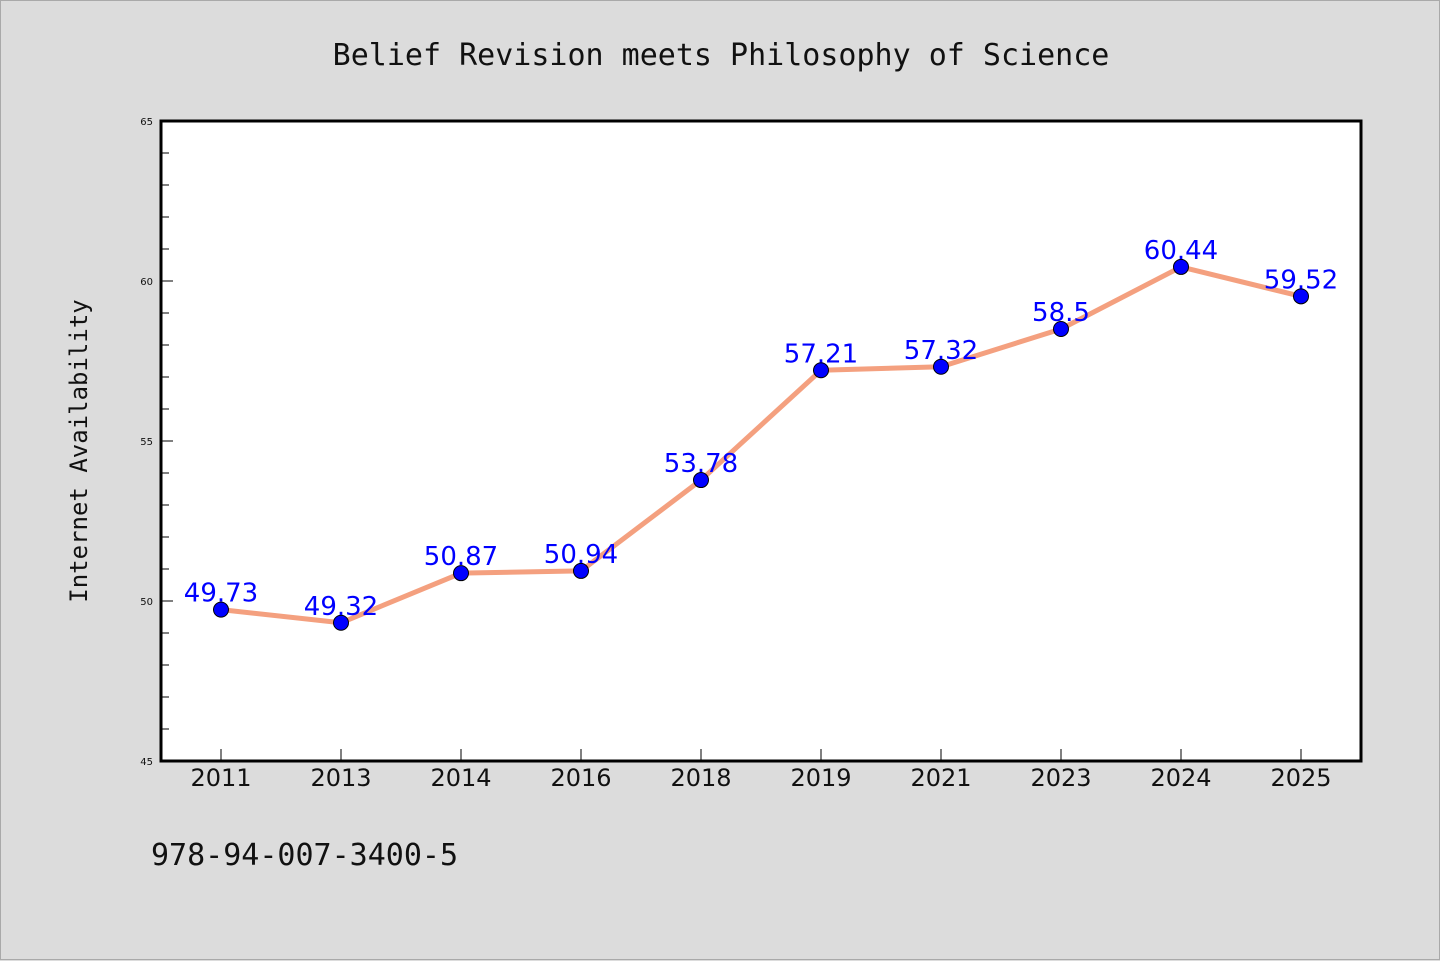 The image size is (1440, 961). What do you see at coordinates (941, 351) in the screenshot?
I see `data-label: 57.32` at bounding box center [941, 351].